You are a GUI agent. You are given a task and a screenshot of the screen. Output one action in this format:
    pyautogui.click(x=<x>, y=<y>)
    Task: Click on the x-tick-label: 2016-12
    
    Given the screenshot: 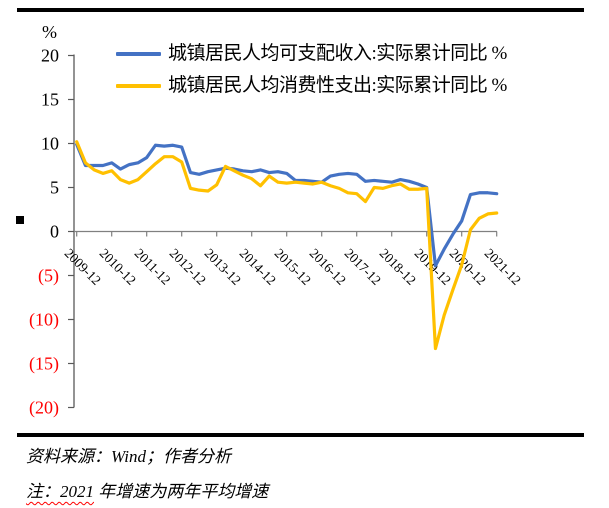 What is the action you would take?
    pyautogui.click(x=328, y=267)
    